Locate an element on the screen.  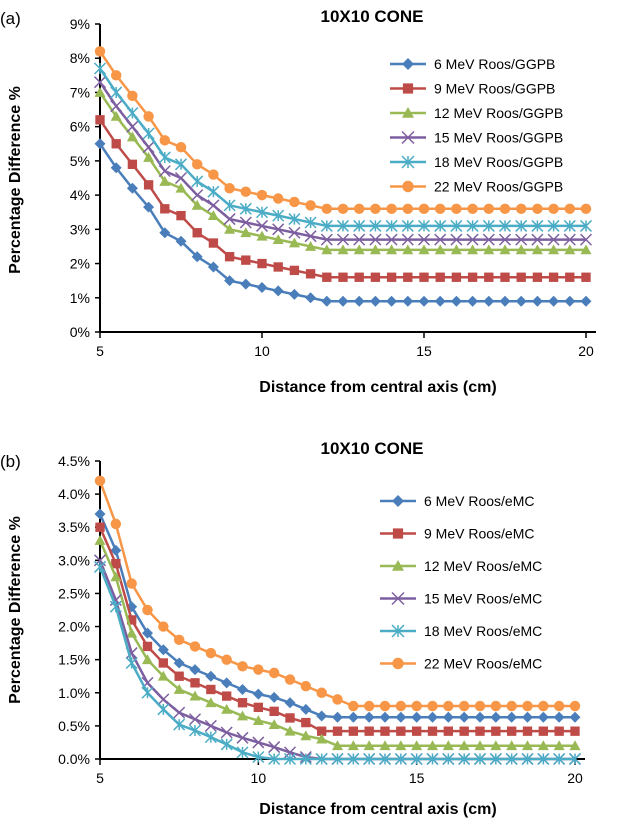
legend-item: 9 MeV Roos/GGPB is located at coordinates (472, 89).